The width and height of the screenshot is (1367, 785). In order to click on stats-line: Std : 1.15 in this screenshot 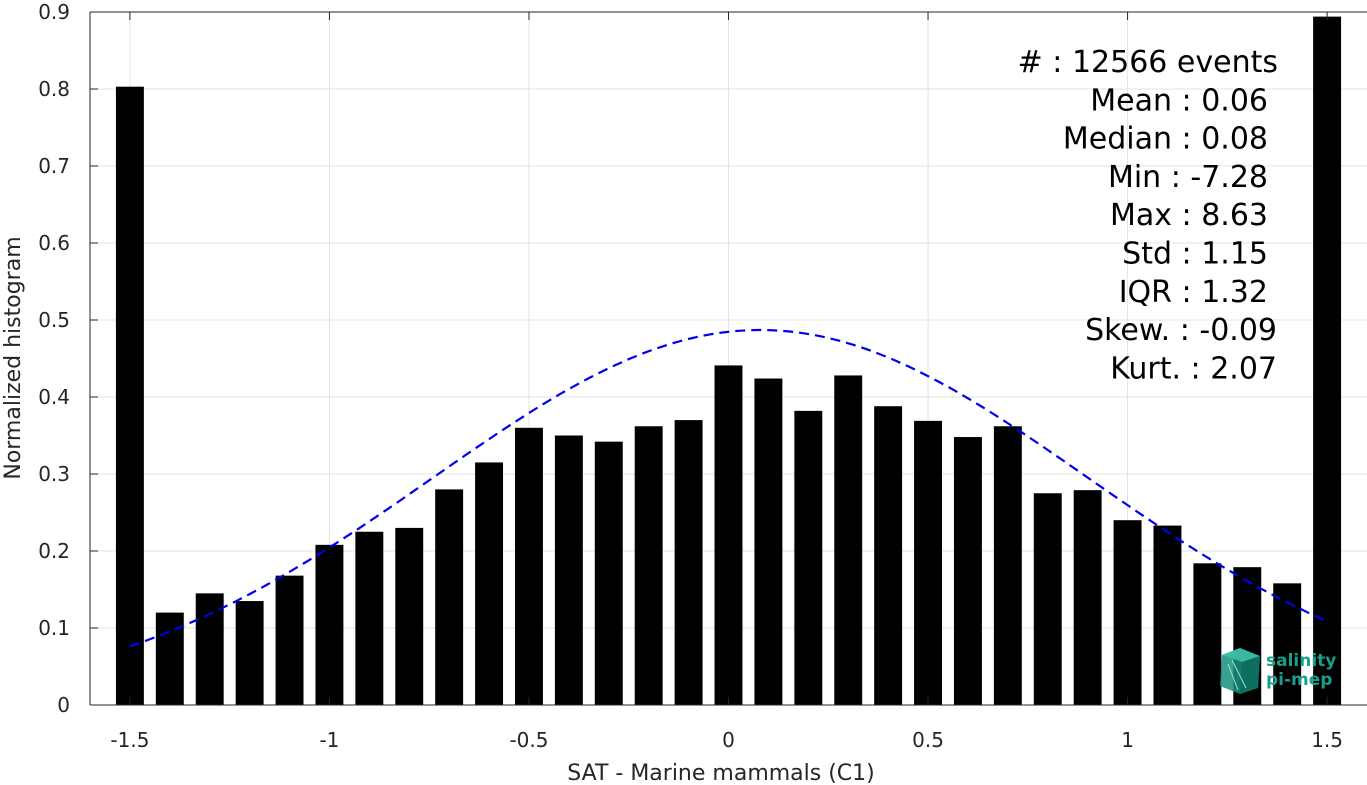, I will do `click(1195, 254)`.